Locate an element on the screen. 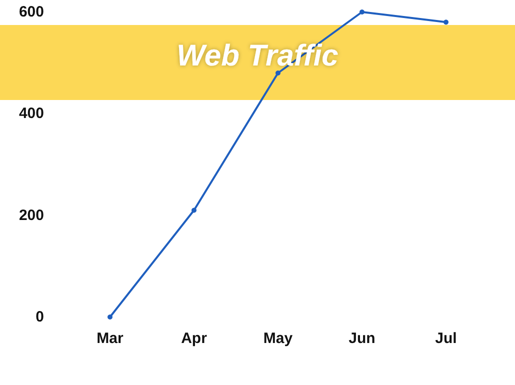  x-tick-label: May is located at coordinates (278, 338).